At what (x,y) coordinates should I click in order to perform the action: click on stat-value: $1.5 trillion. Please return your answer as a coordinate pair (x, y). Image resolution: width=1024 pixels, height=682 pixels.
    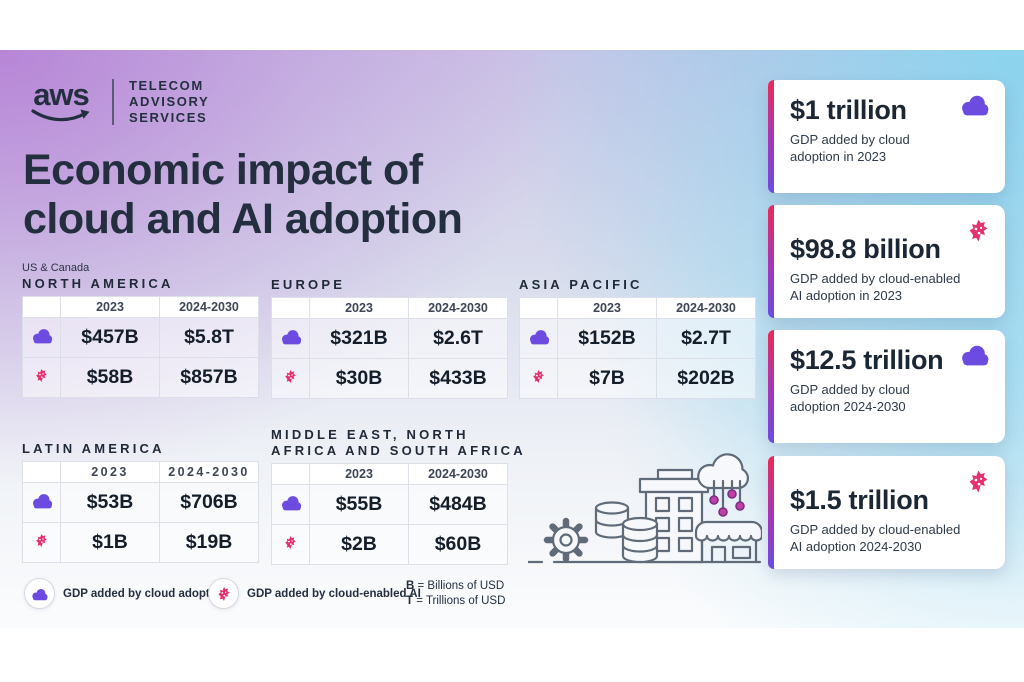
    Looking at the image, I should click on (859, 500).